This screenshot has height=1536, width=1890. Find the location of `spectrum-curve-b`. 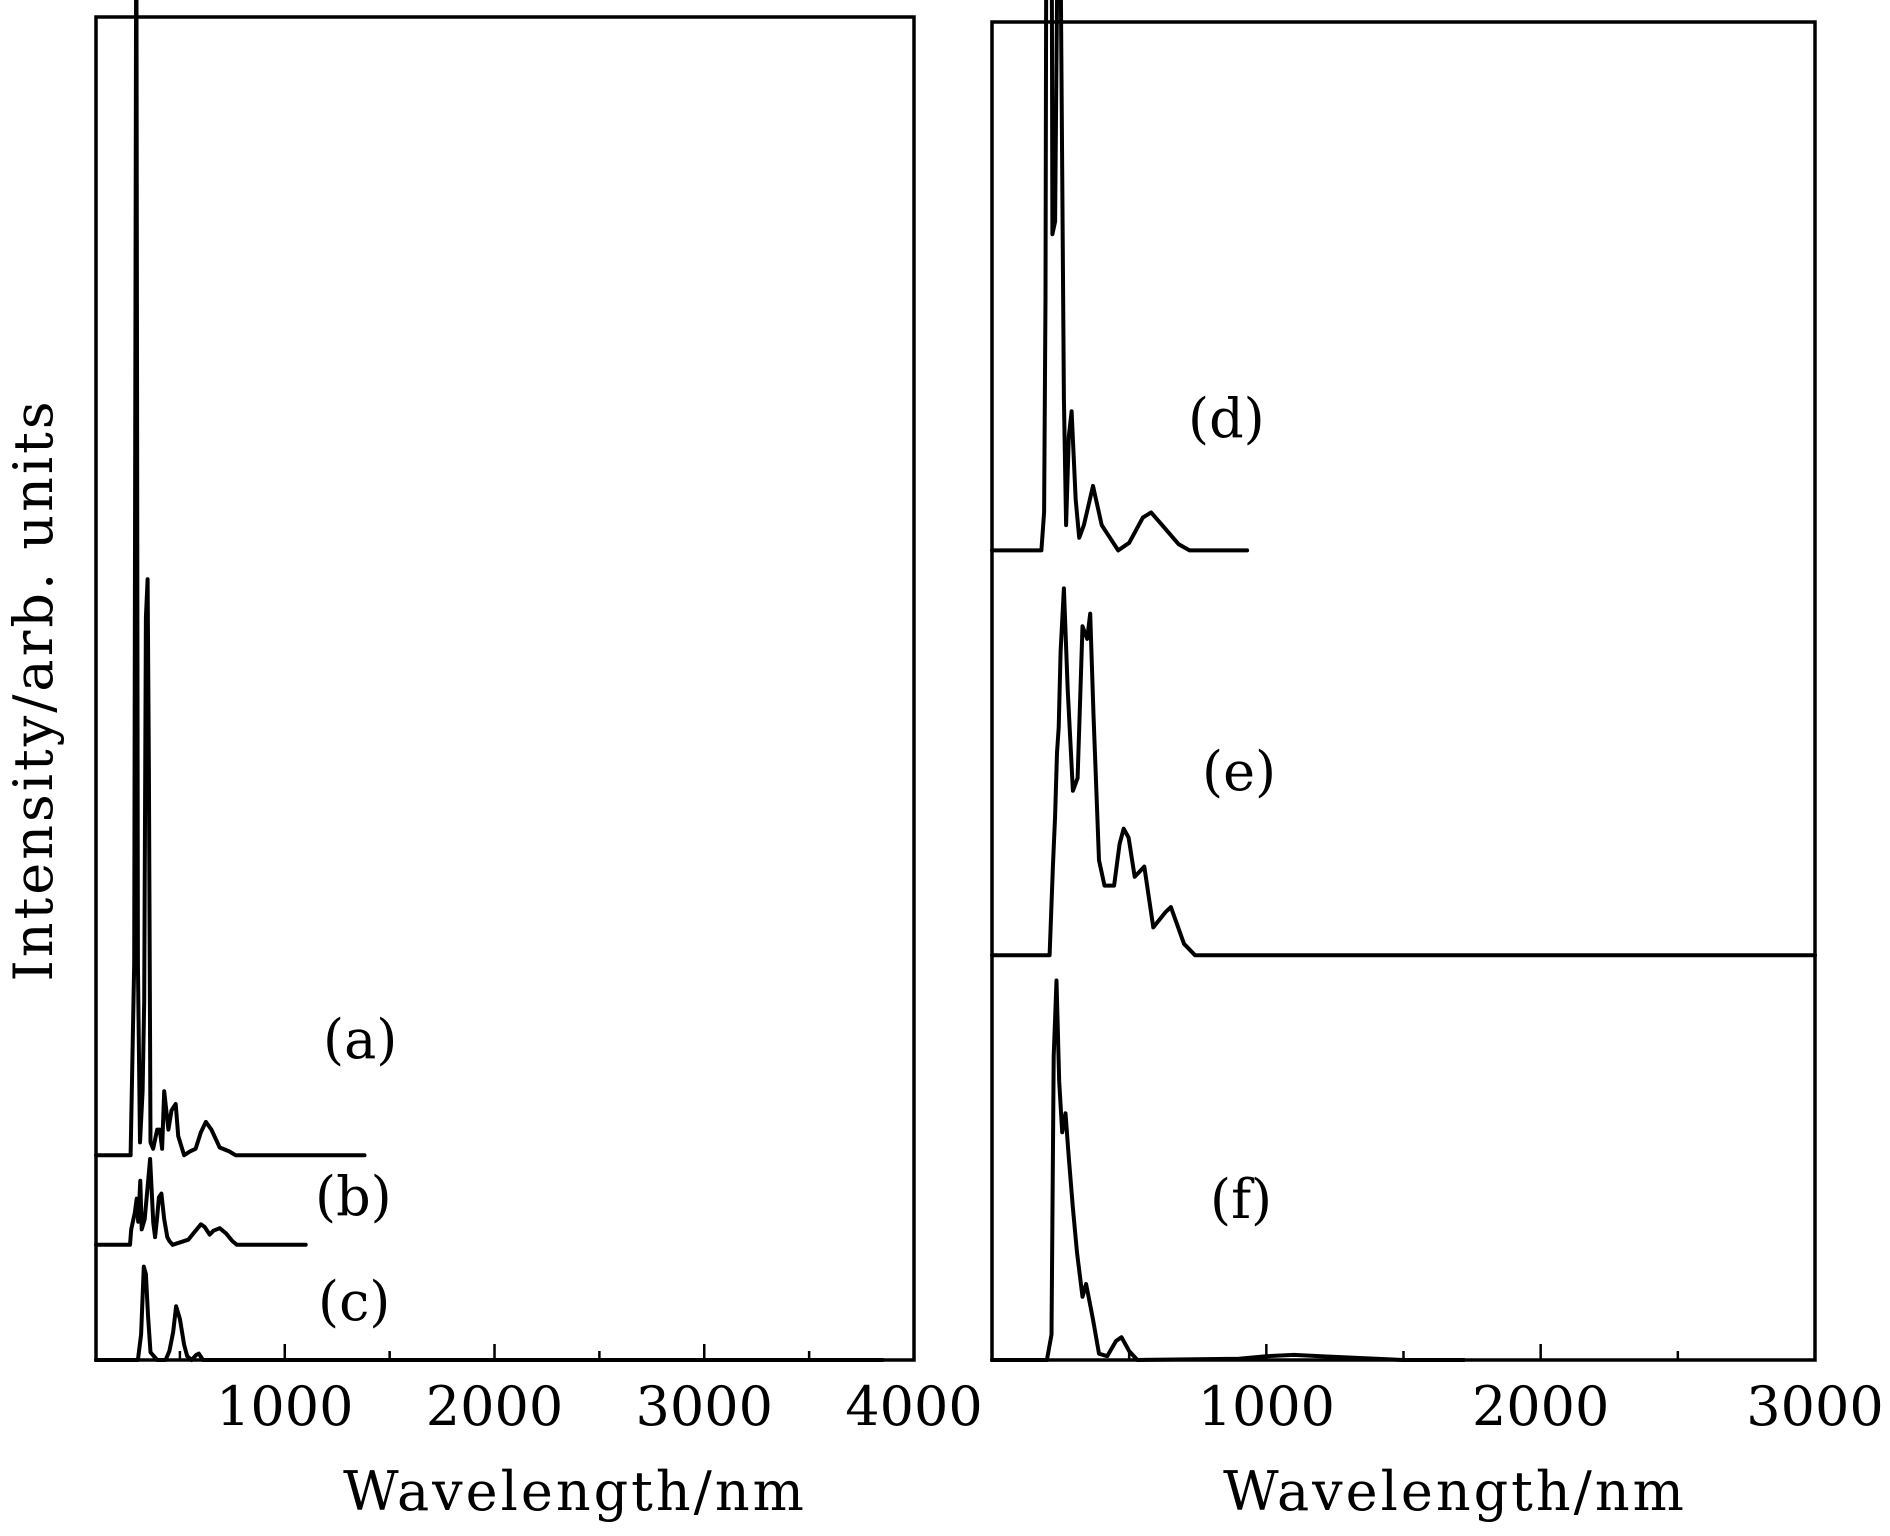

spectrum-curve-b is located at coordinates (201, 1202).